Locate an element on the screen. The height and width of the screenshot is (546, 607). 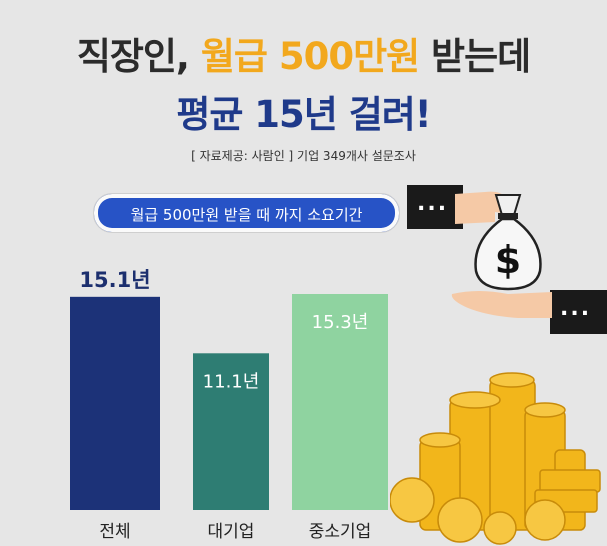
headline-line2: 평균 15년 걸려! is located at coordinates (303, 114).